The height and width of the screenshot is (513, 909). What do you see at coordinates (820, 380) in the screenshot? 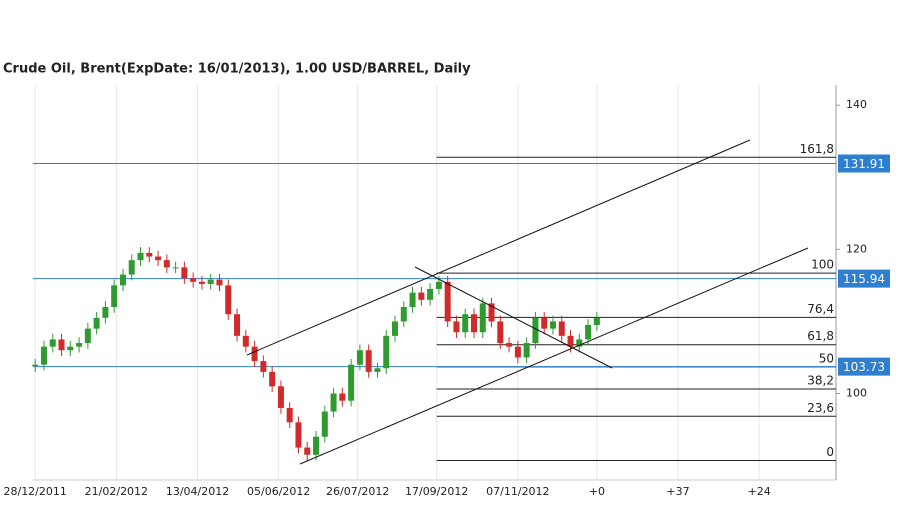
I see `fib-label: 38,2` at bounding box center [820, 380].